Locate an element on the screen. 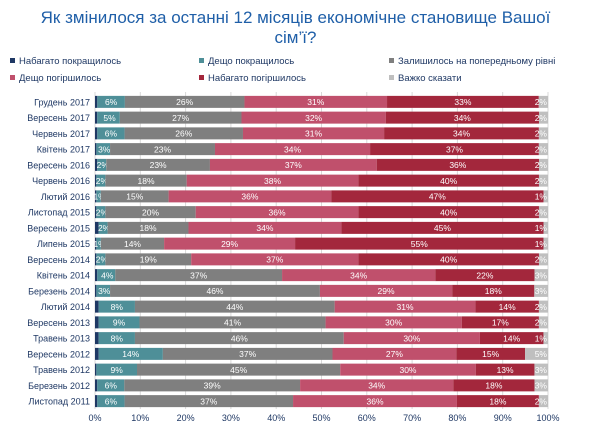  category-label: Липень 2015 is located at coordinates (63, 244).